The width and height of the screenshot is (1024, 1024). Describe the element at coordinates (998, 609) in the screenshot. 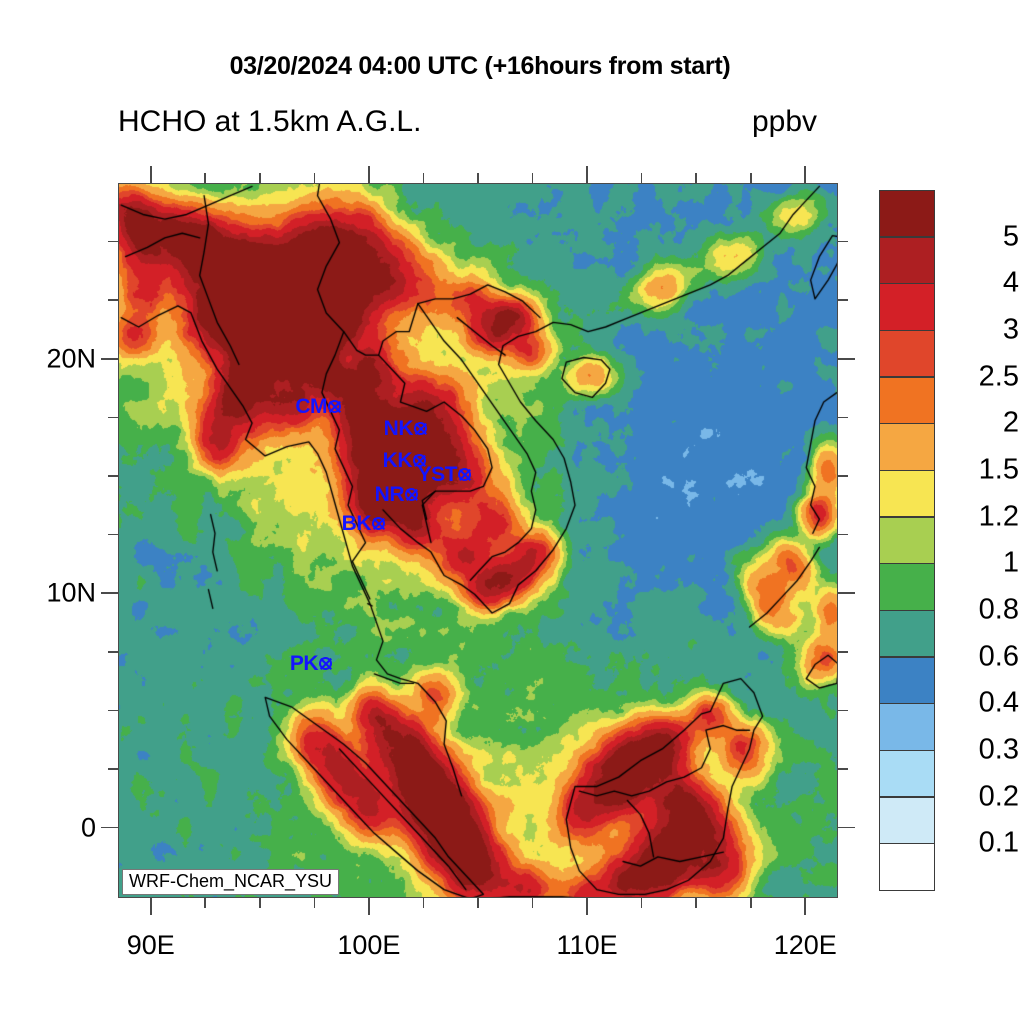

I see `colorbar-tick-label: 0.8` at that location.